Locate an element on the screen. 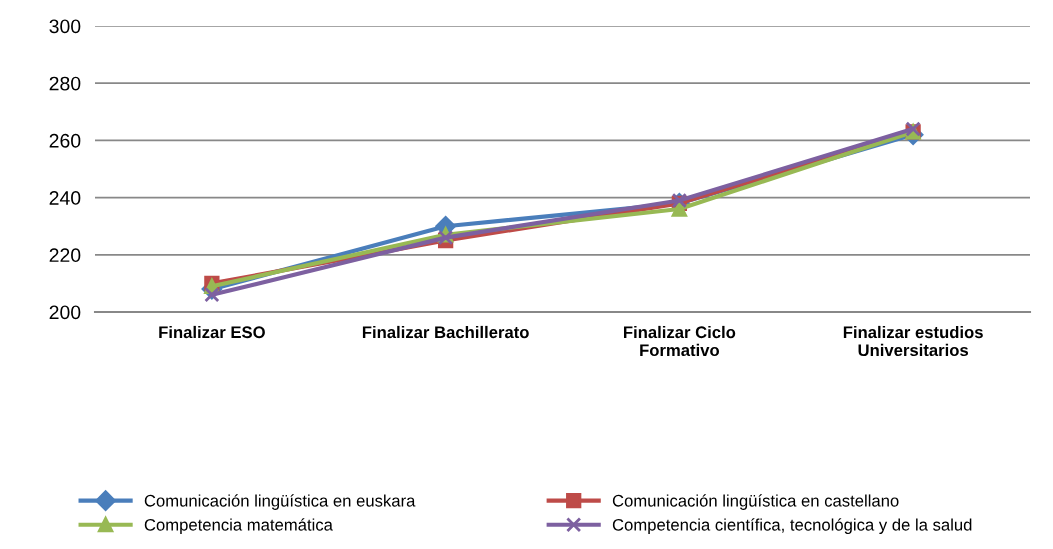 Image resolution: width=1053 pixels, height=549 pixels. y-tick-label: 200 is located at coordinates (65, 312).